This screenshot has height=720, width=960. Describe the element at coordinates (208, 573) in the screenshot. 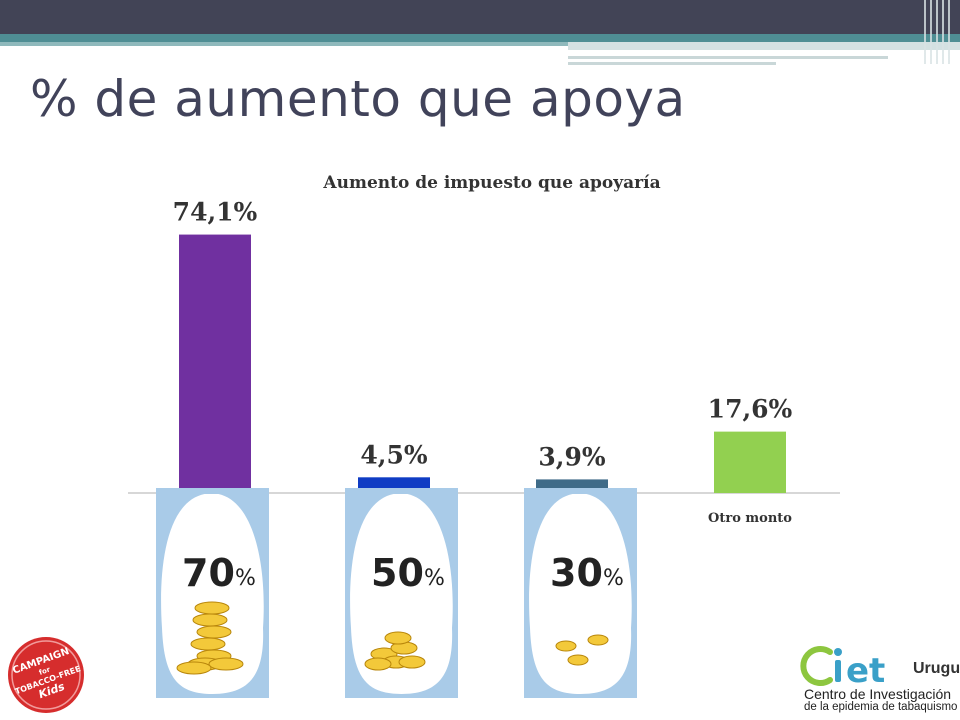

I see `category-label-1: 70` at that location.